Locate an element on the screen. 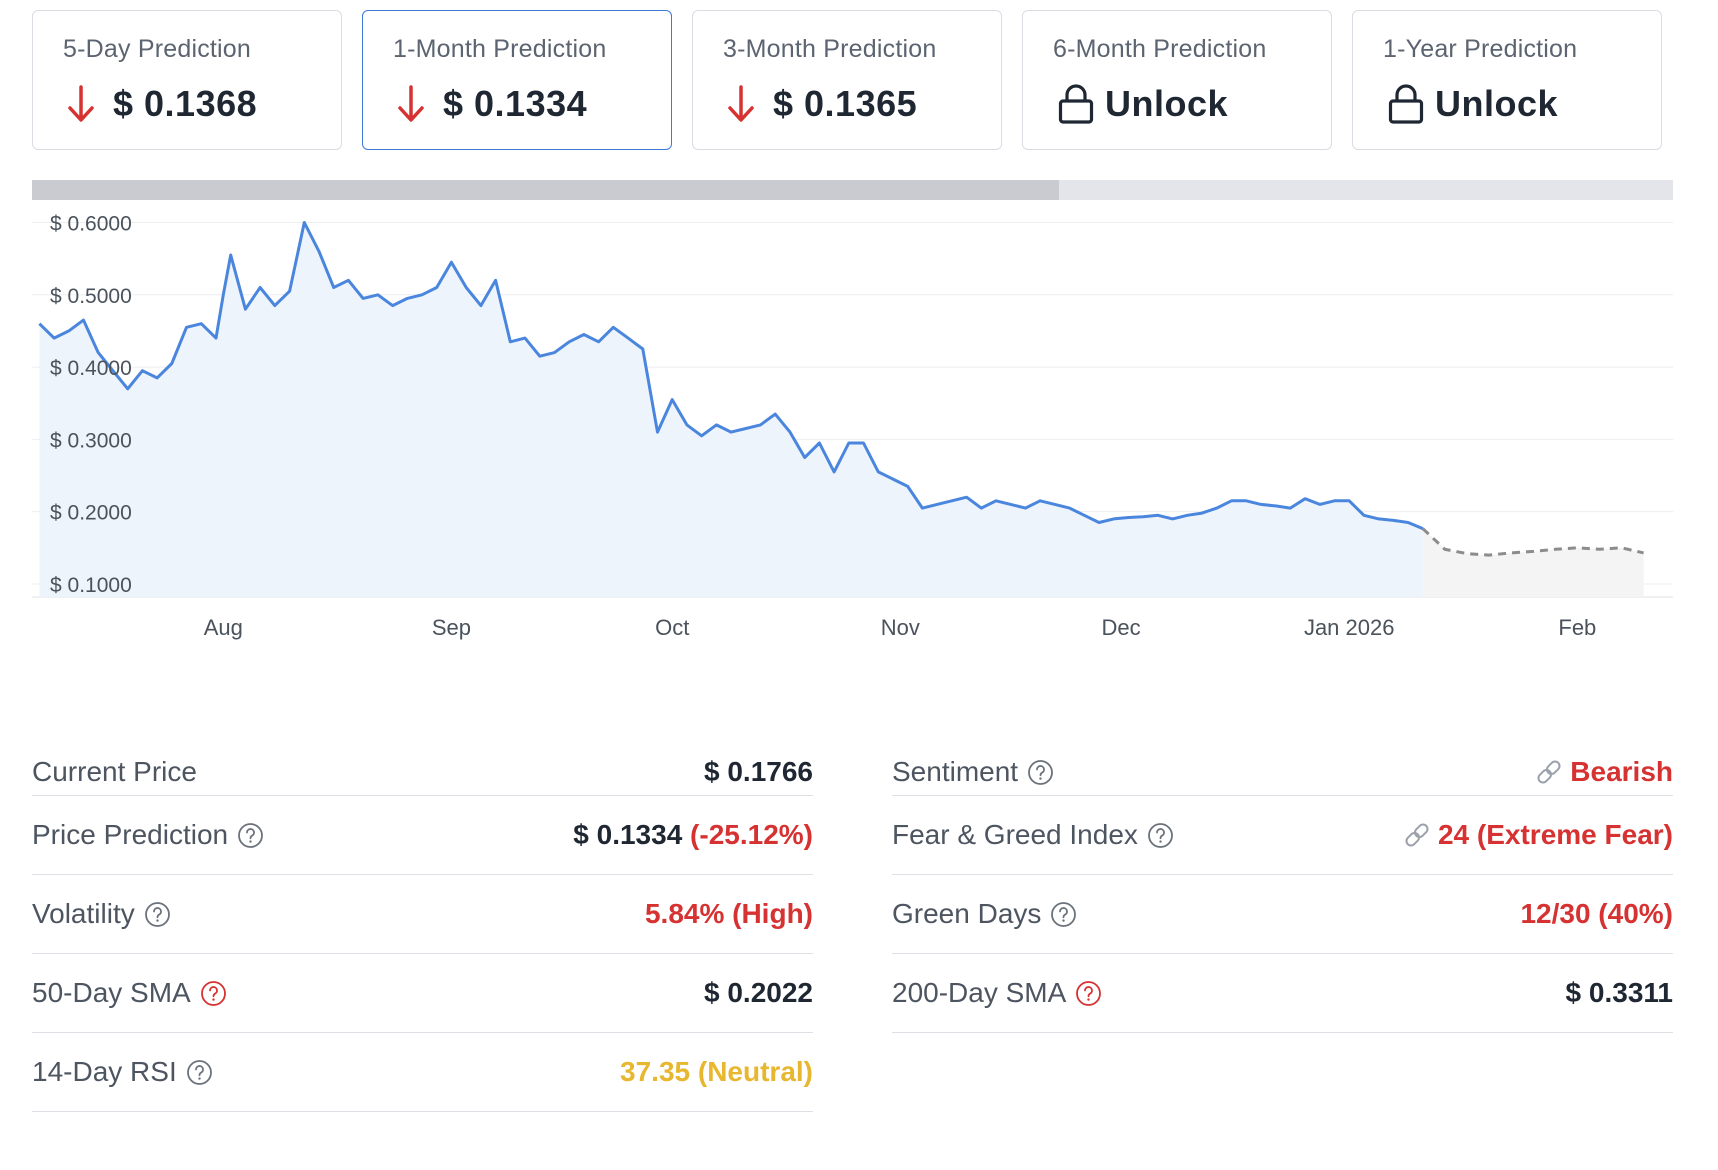  tab-1-year-prediction: 1-Year Prediction Unlock is located at coordinates (1507, 80).